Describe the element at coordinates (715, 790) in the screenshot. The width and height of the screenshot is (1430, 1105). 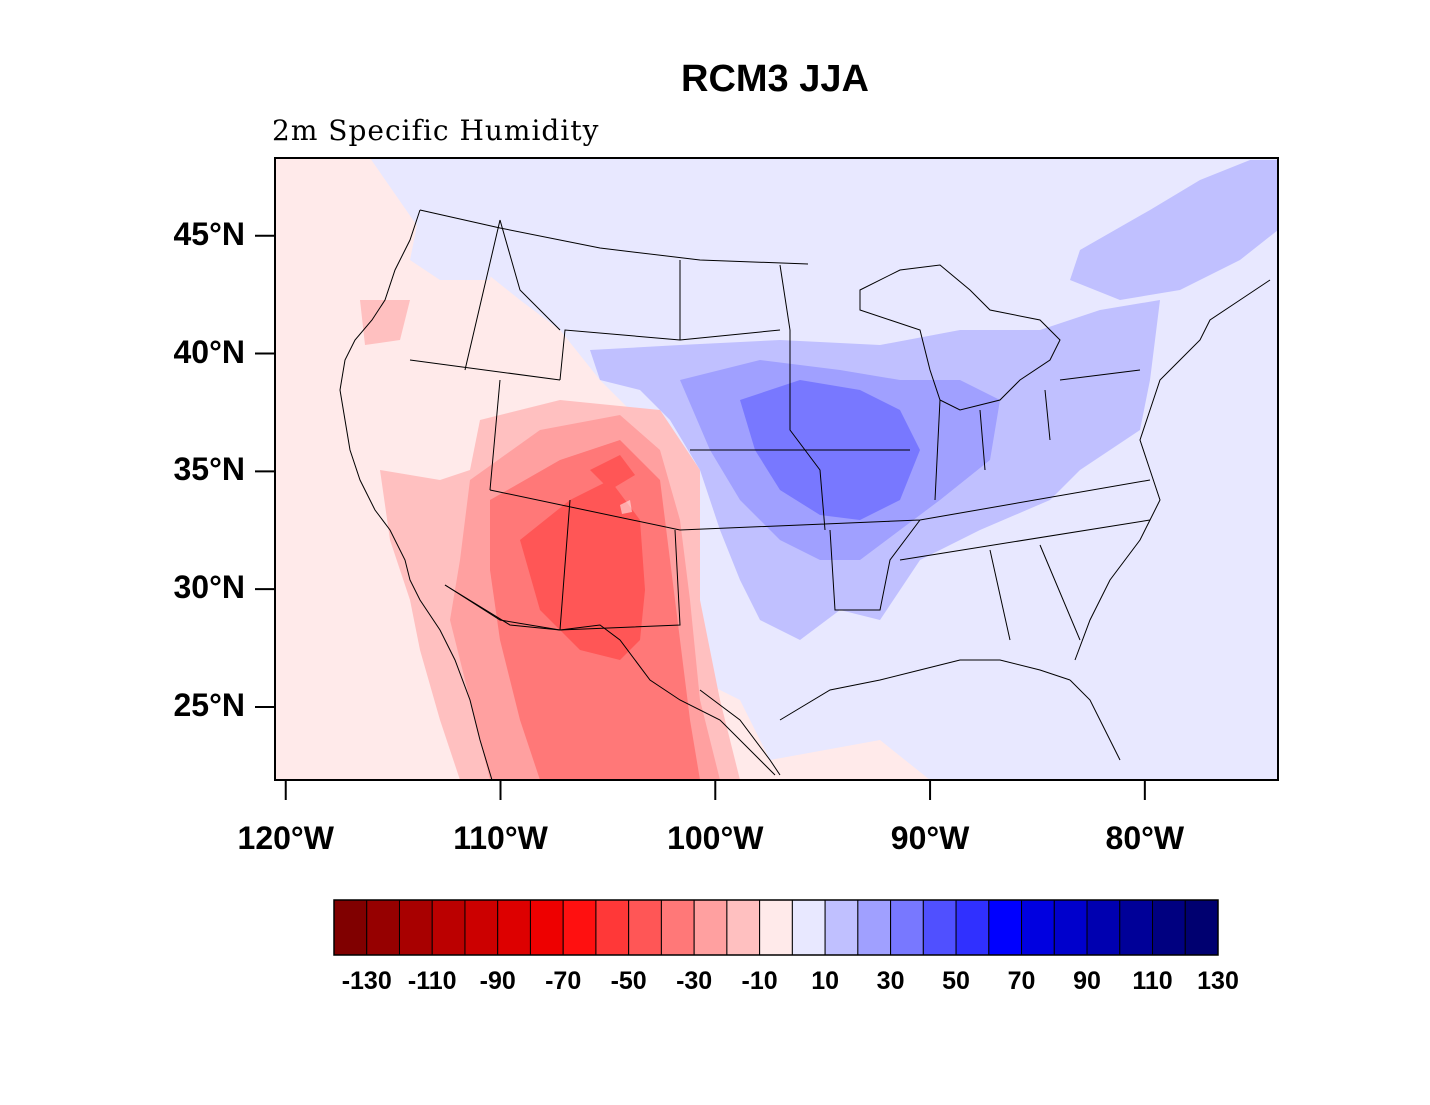
I see `lon-tick-marks` at that location.